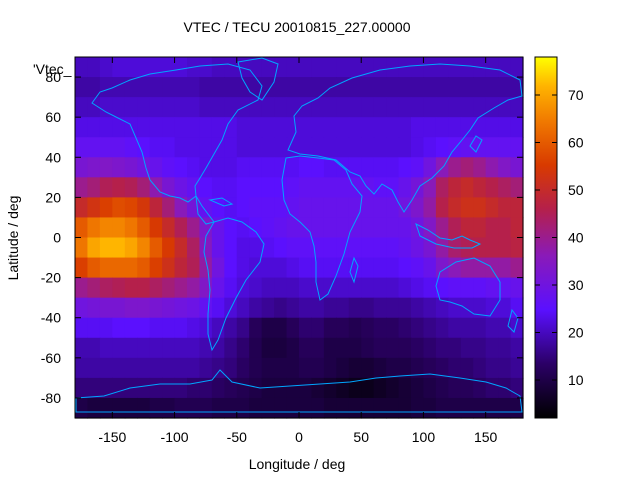  What do you see at coordinates (234, 284) in the screenshot?
I see `coastline-south-america` at bounding box center [234, 284].